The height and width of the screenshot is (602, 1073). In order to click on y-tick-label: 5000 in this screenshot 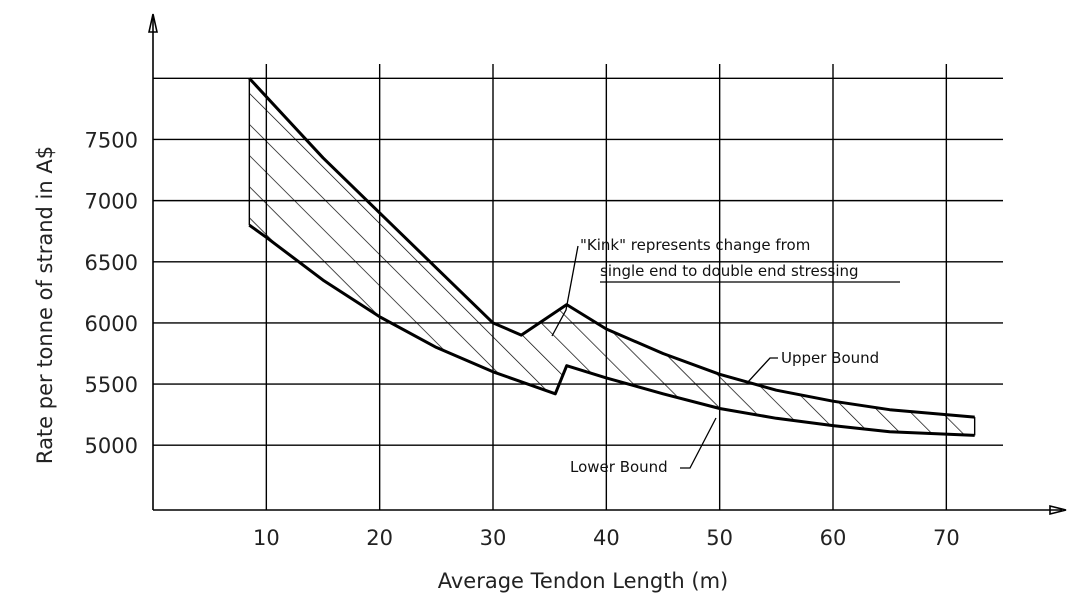, I will do `click(111, 446)`.